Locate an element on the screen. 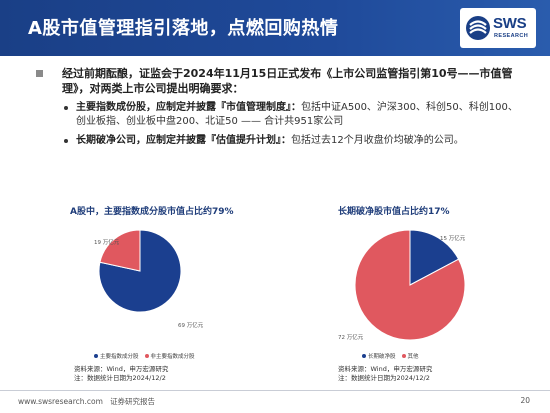 This screenshot has height=413, width=550. slice-label: 72 万亿元 is located at coordinates (351, 338).